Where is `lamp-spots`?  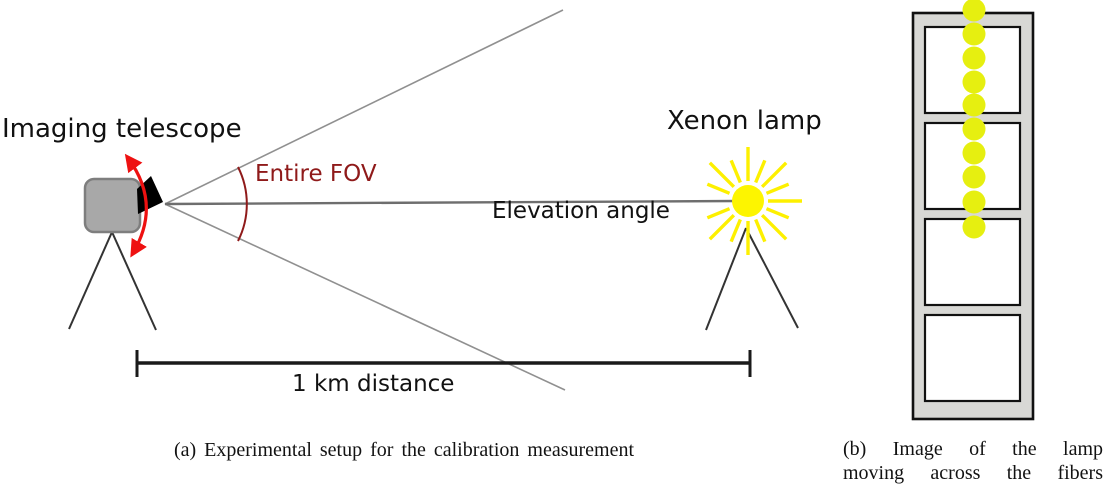 lamp-spots is located at coordinates (974, 119).